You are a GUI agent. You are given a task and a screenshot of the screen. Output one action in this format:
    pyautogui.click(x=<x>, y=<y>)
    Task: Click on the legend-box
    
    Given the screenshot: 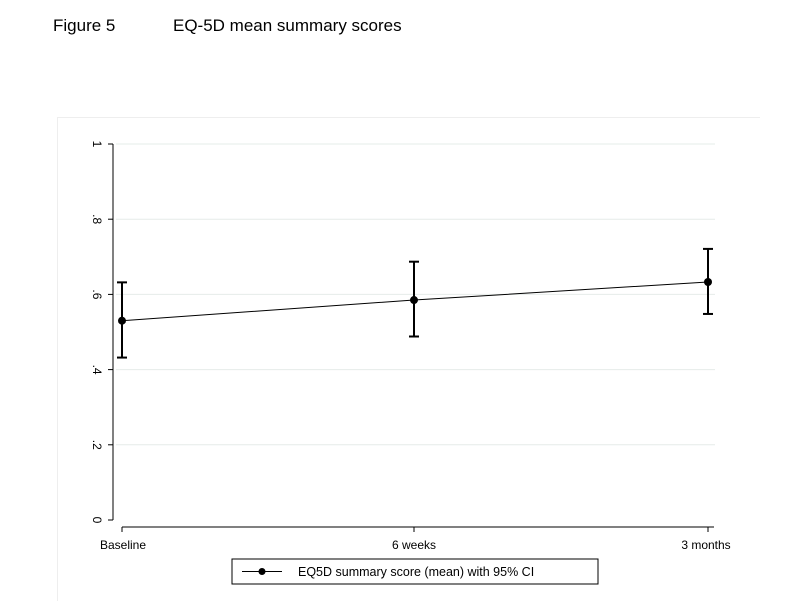 What is the action you would take?
    pyautogui.click(x=415, y=571)
    